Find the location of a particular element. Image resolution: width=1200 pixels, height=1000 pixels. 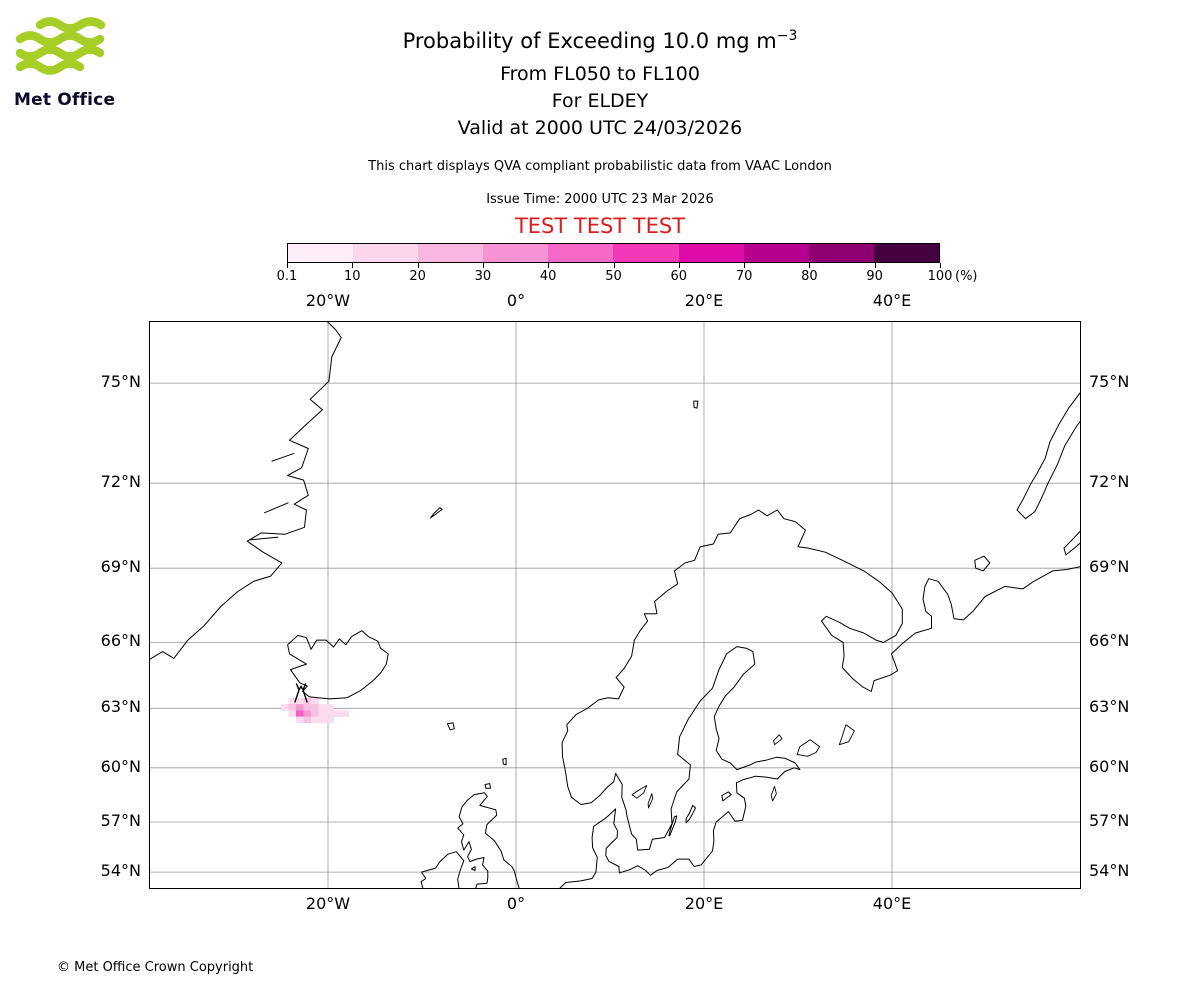

copyright-notice: © Met Office Crown Copyright is located at coordinates (155, 967).